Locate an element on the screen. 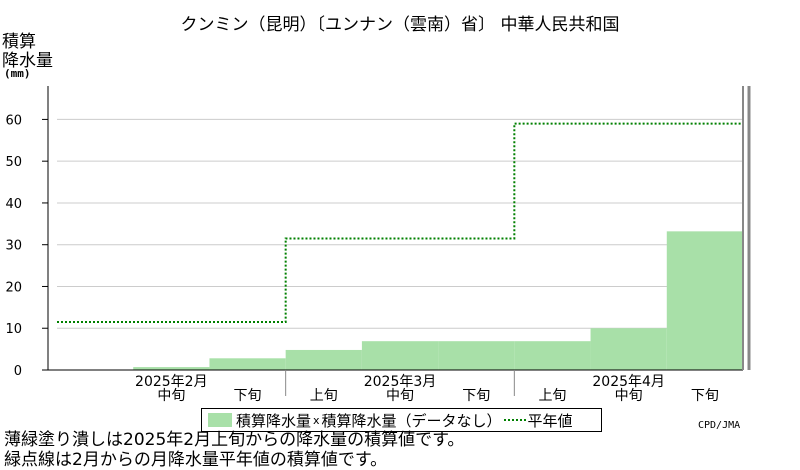 The width and height of the screenshot is (800, 470). y-tick-label: 10 is located at coordinates (13, 329).